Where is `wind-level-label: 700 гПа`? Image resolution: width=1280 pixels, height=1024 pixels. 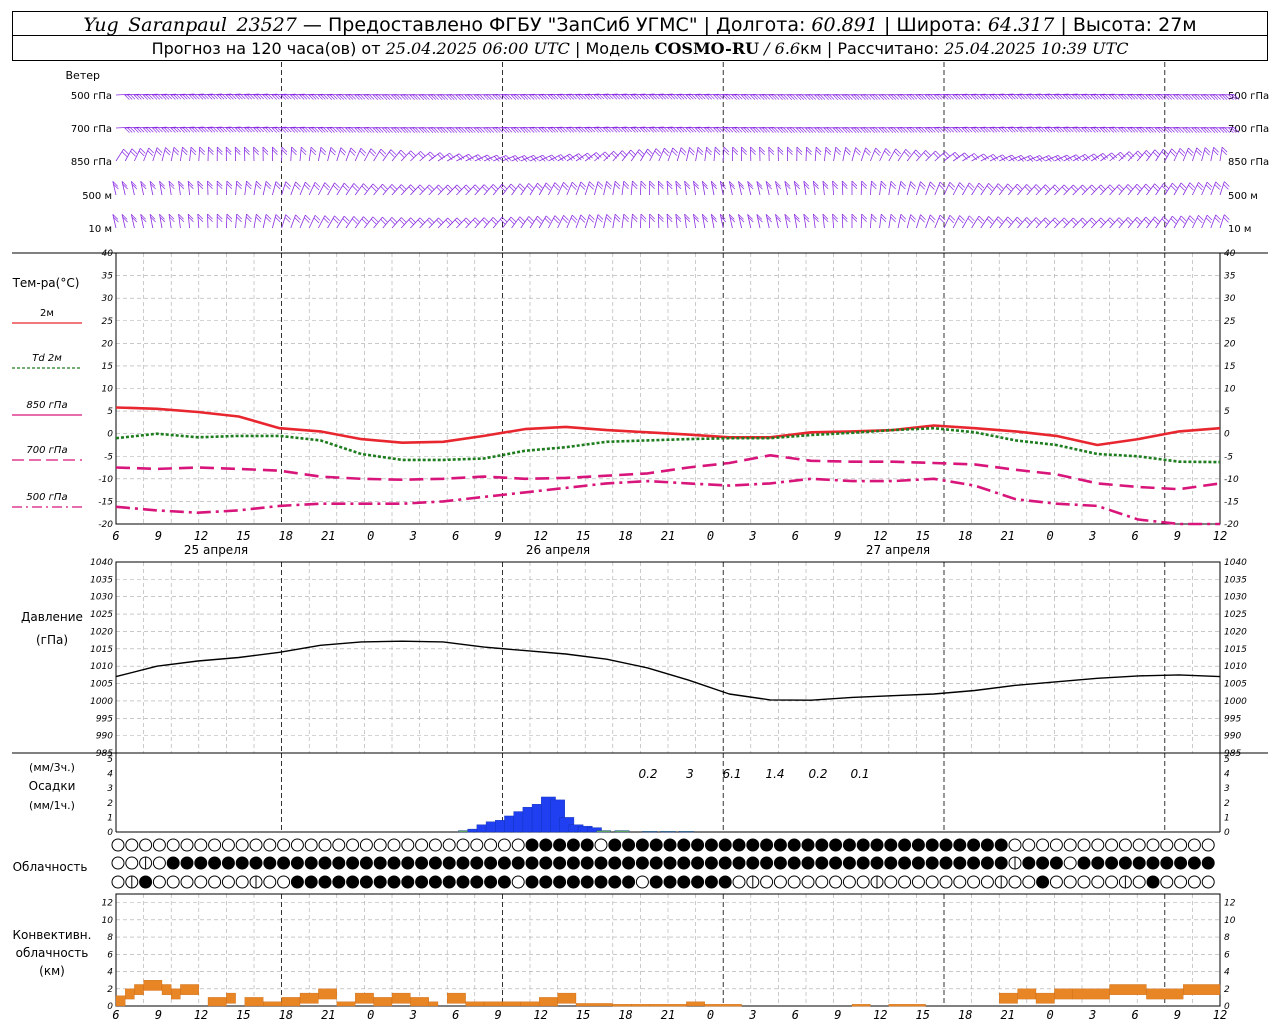 wind-level-label: 700 гПа is located at coordinates (91, 129).